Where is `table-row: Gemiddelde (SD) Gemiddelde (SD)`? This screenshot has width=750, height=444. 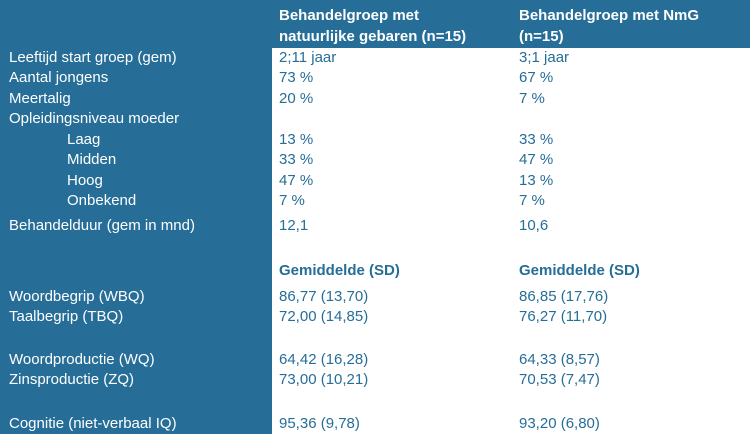 table-row: Gemiddelde (SD) Gemiddelde (SD) is located at coordinates (375, 270).